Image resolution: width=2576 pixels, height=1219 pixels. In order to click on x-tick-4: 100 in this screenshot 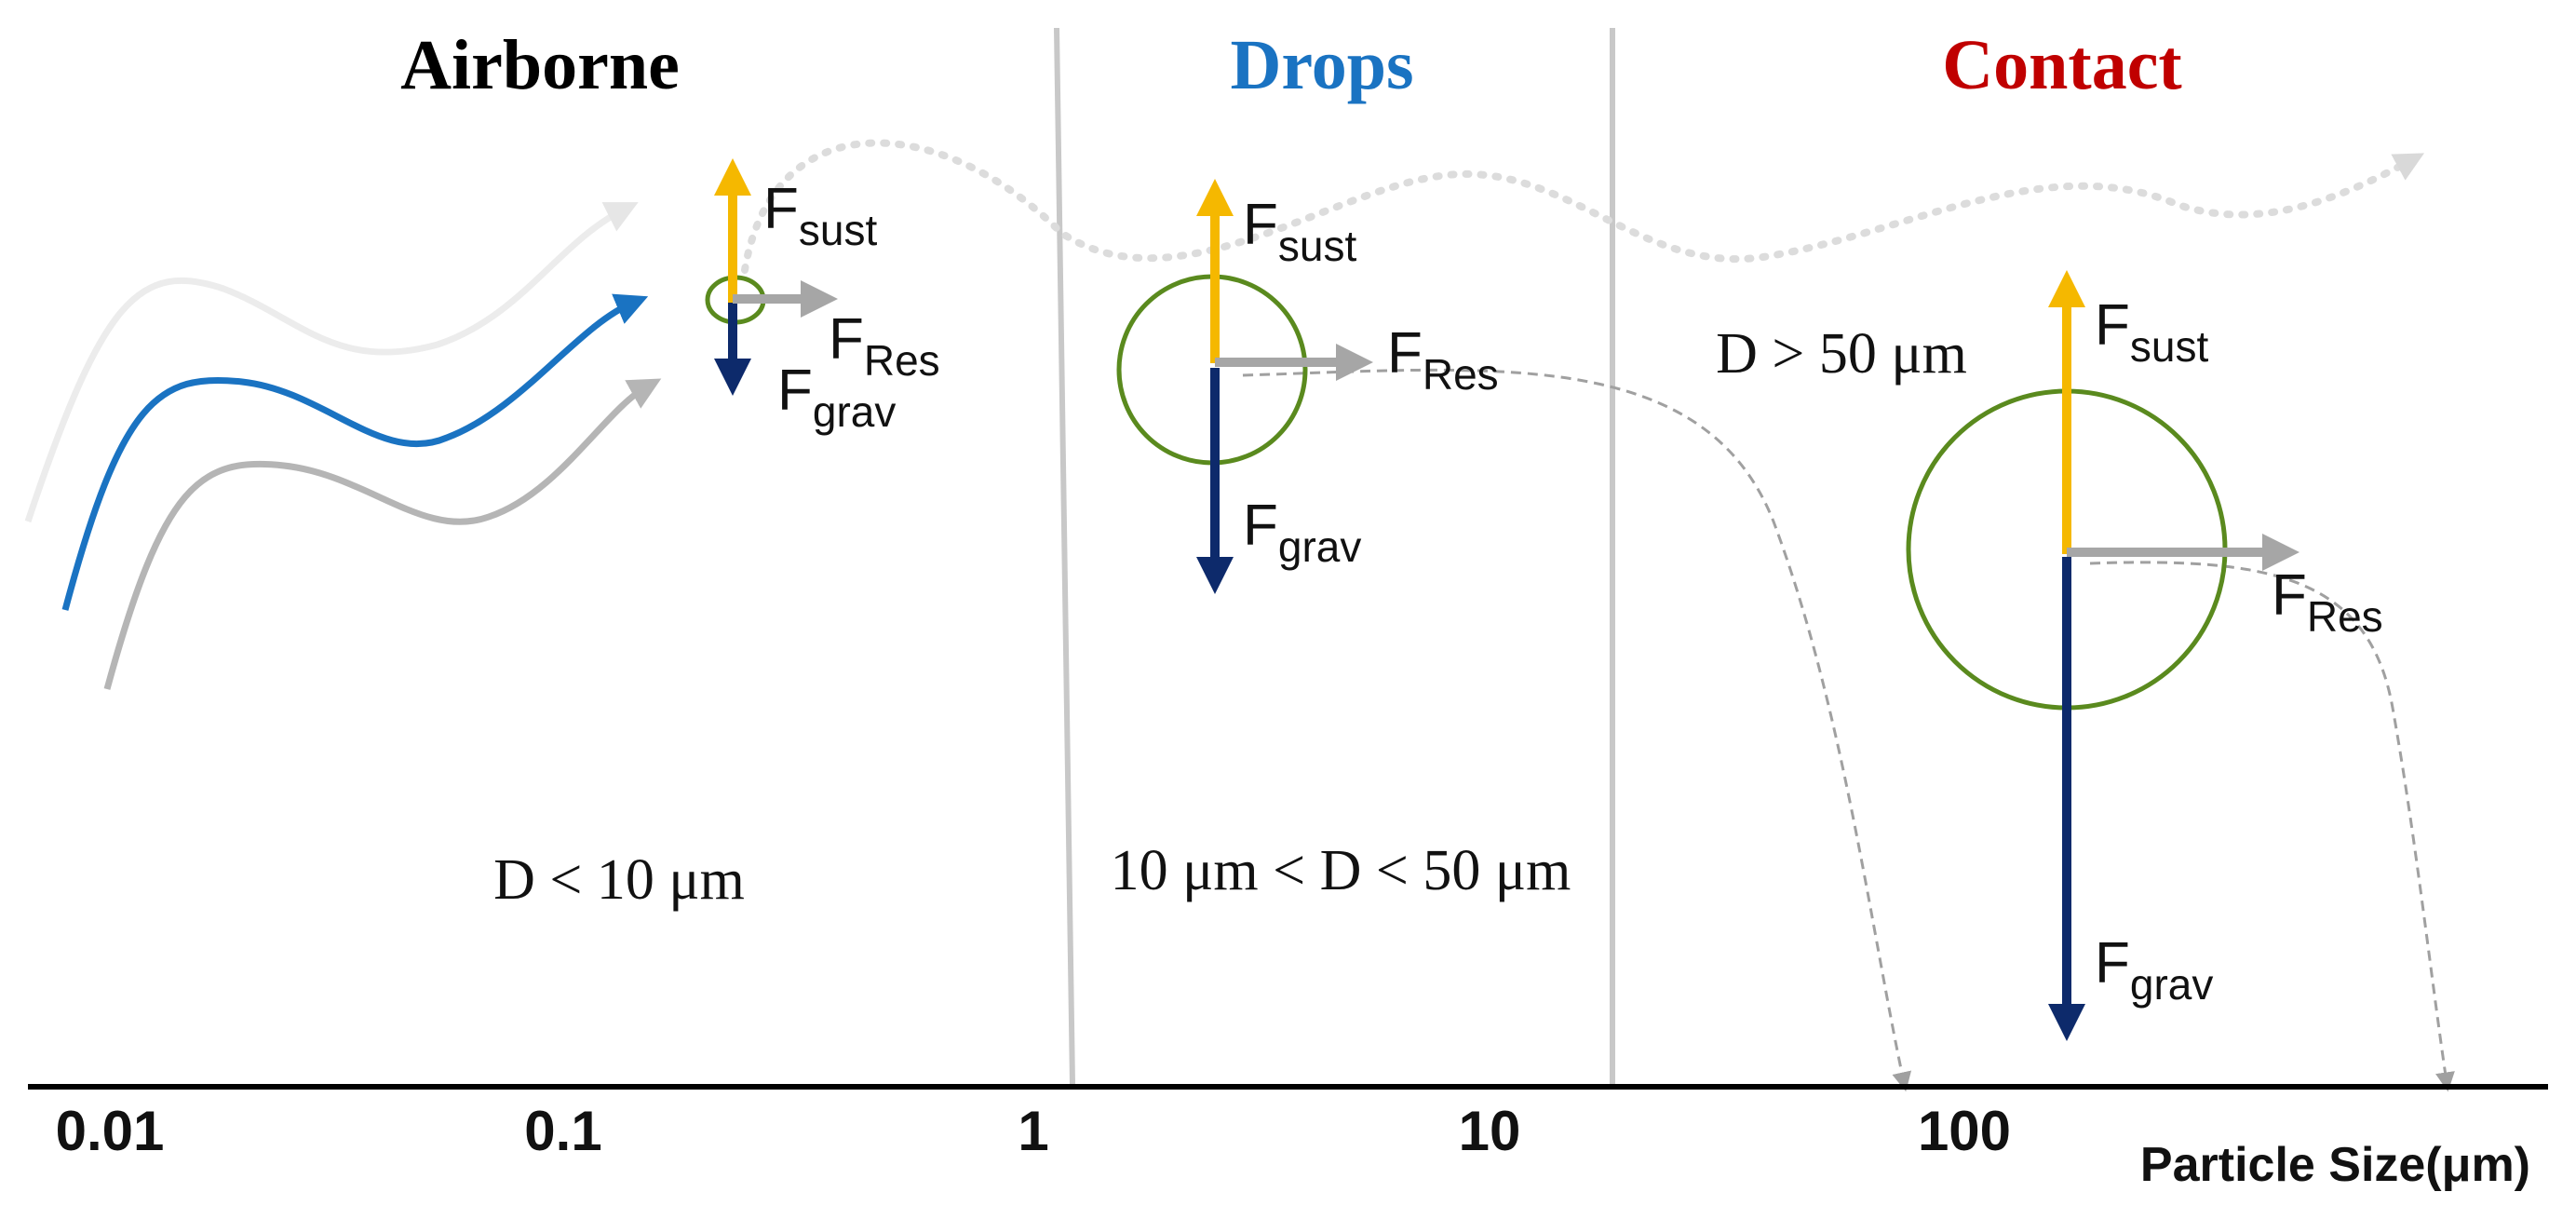, I will do `click(1964, 1131)`.